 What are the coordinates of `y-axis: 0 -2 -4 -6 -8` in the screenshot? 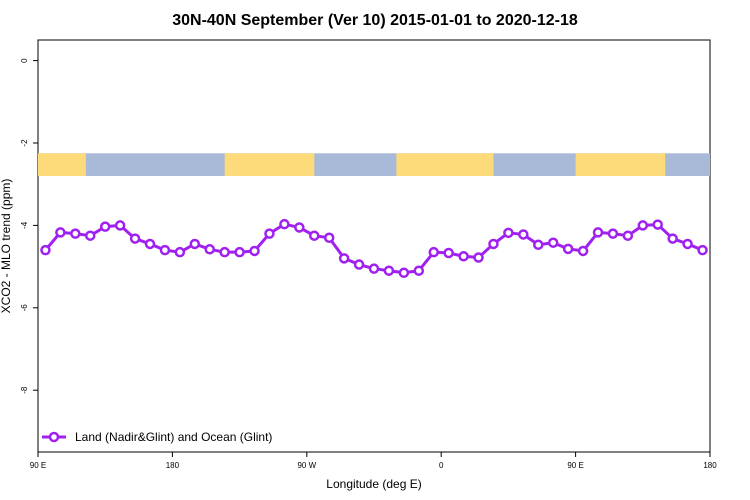 It's located at (29, 226).